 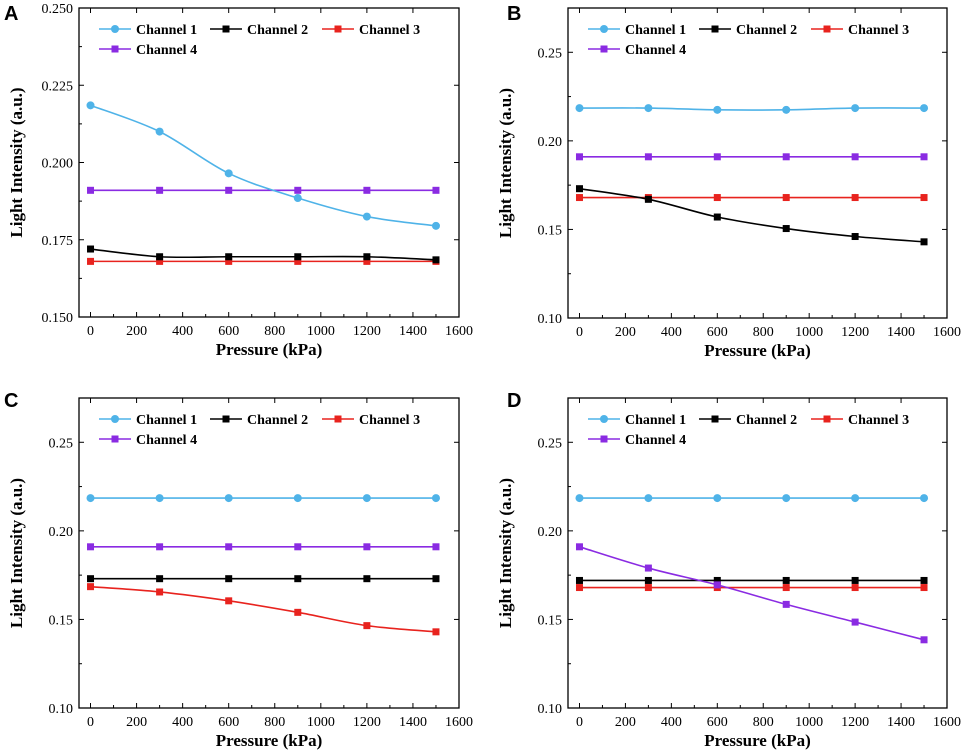 I want to click on panel-letter: D, so click(x=514, y=401).